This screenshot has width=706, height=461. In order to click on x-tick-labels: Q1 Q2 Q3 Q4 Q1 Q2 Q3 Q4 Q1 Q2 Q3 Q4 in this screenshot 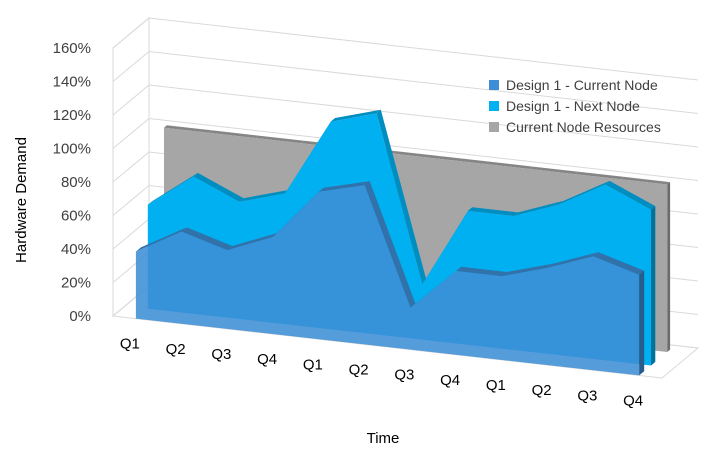, I will do `click(381, 373)`.